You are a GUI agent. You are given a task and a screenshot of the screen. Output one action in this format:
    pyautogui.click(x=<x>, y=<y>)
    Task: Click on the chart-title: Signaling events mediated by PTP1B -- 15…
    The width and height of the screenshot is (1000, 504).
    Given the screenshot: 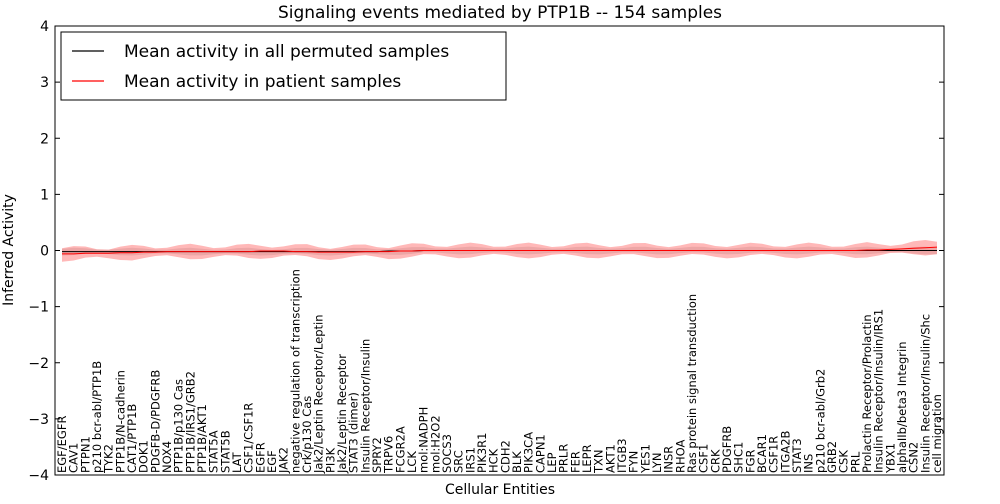 What is the action you would take?
    pyautogui.click(x=500, y=13)
    